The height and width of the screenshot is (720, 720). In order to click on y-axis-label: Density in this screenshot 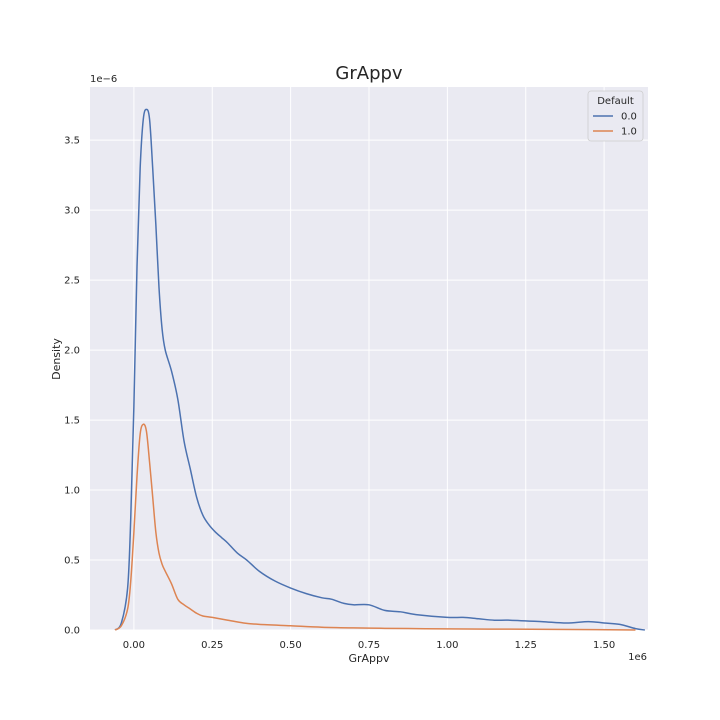, I will do `click(56, 359)`.